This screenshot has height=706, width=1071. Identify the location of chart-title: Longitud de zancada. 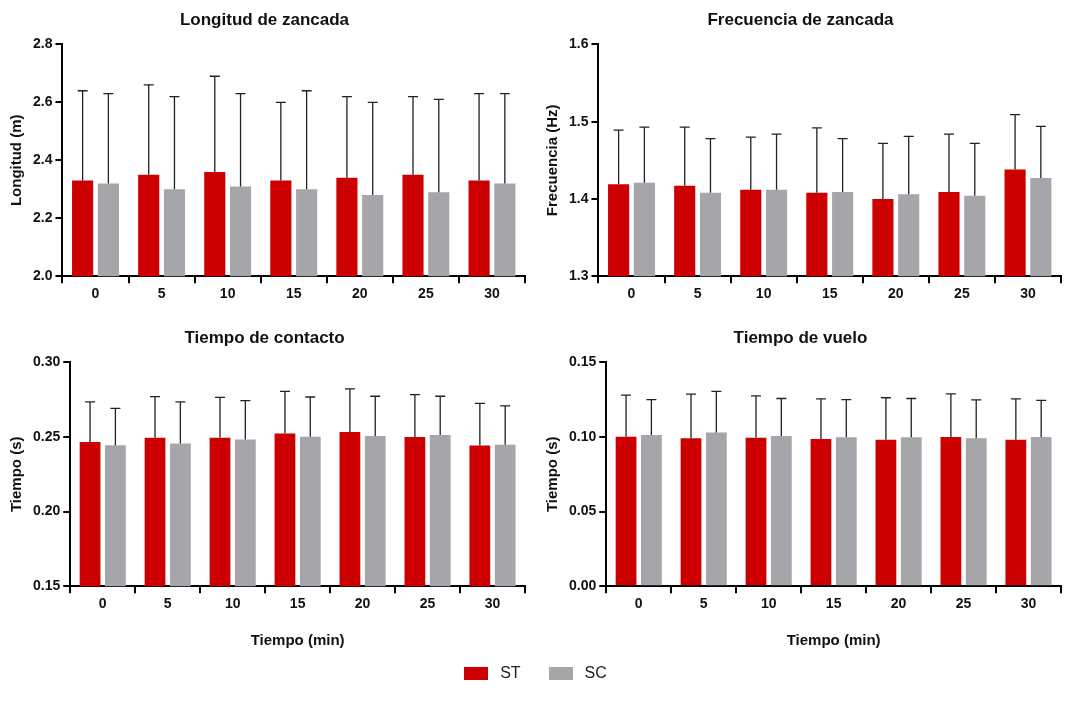
(264, 19).